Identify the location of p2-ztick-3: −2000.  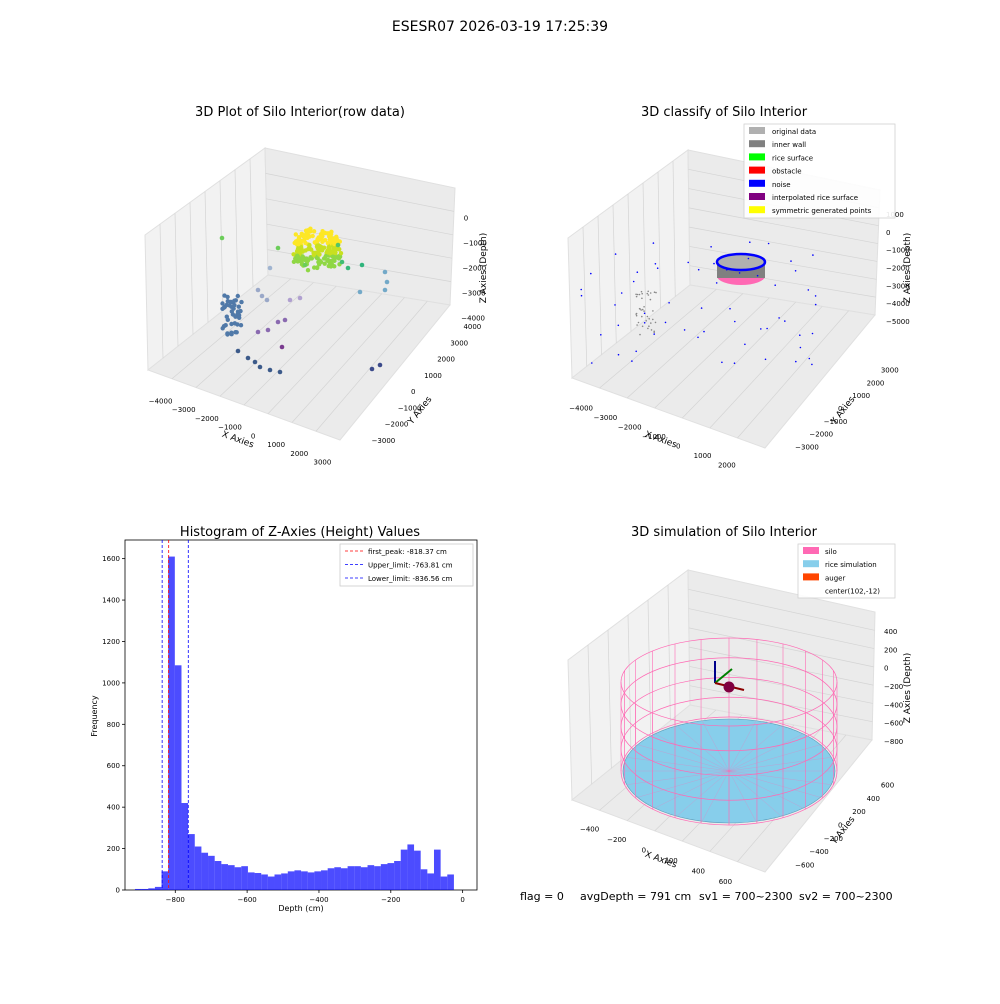
(898, 269).